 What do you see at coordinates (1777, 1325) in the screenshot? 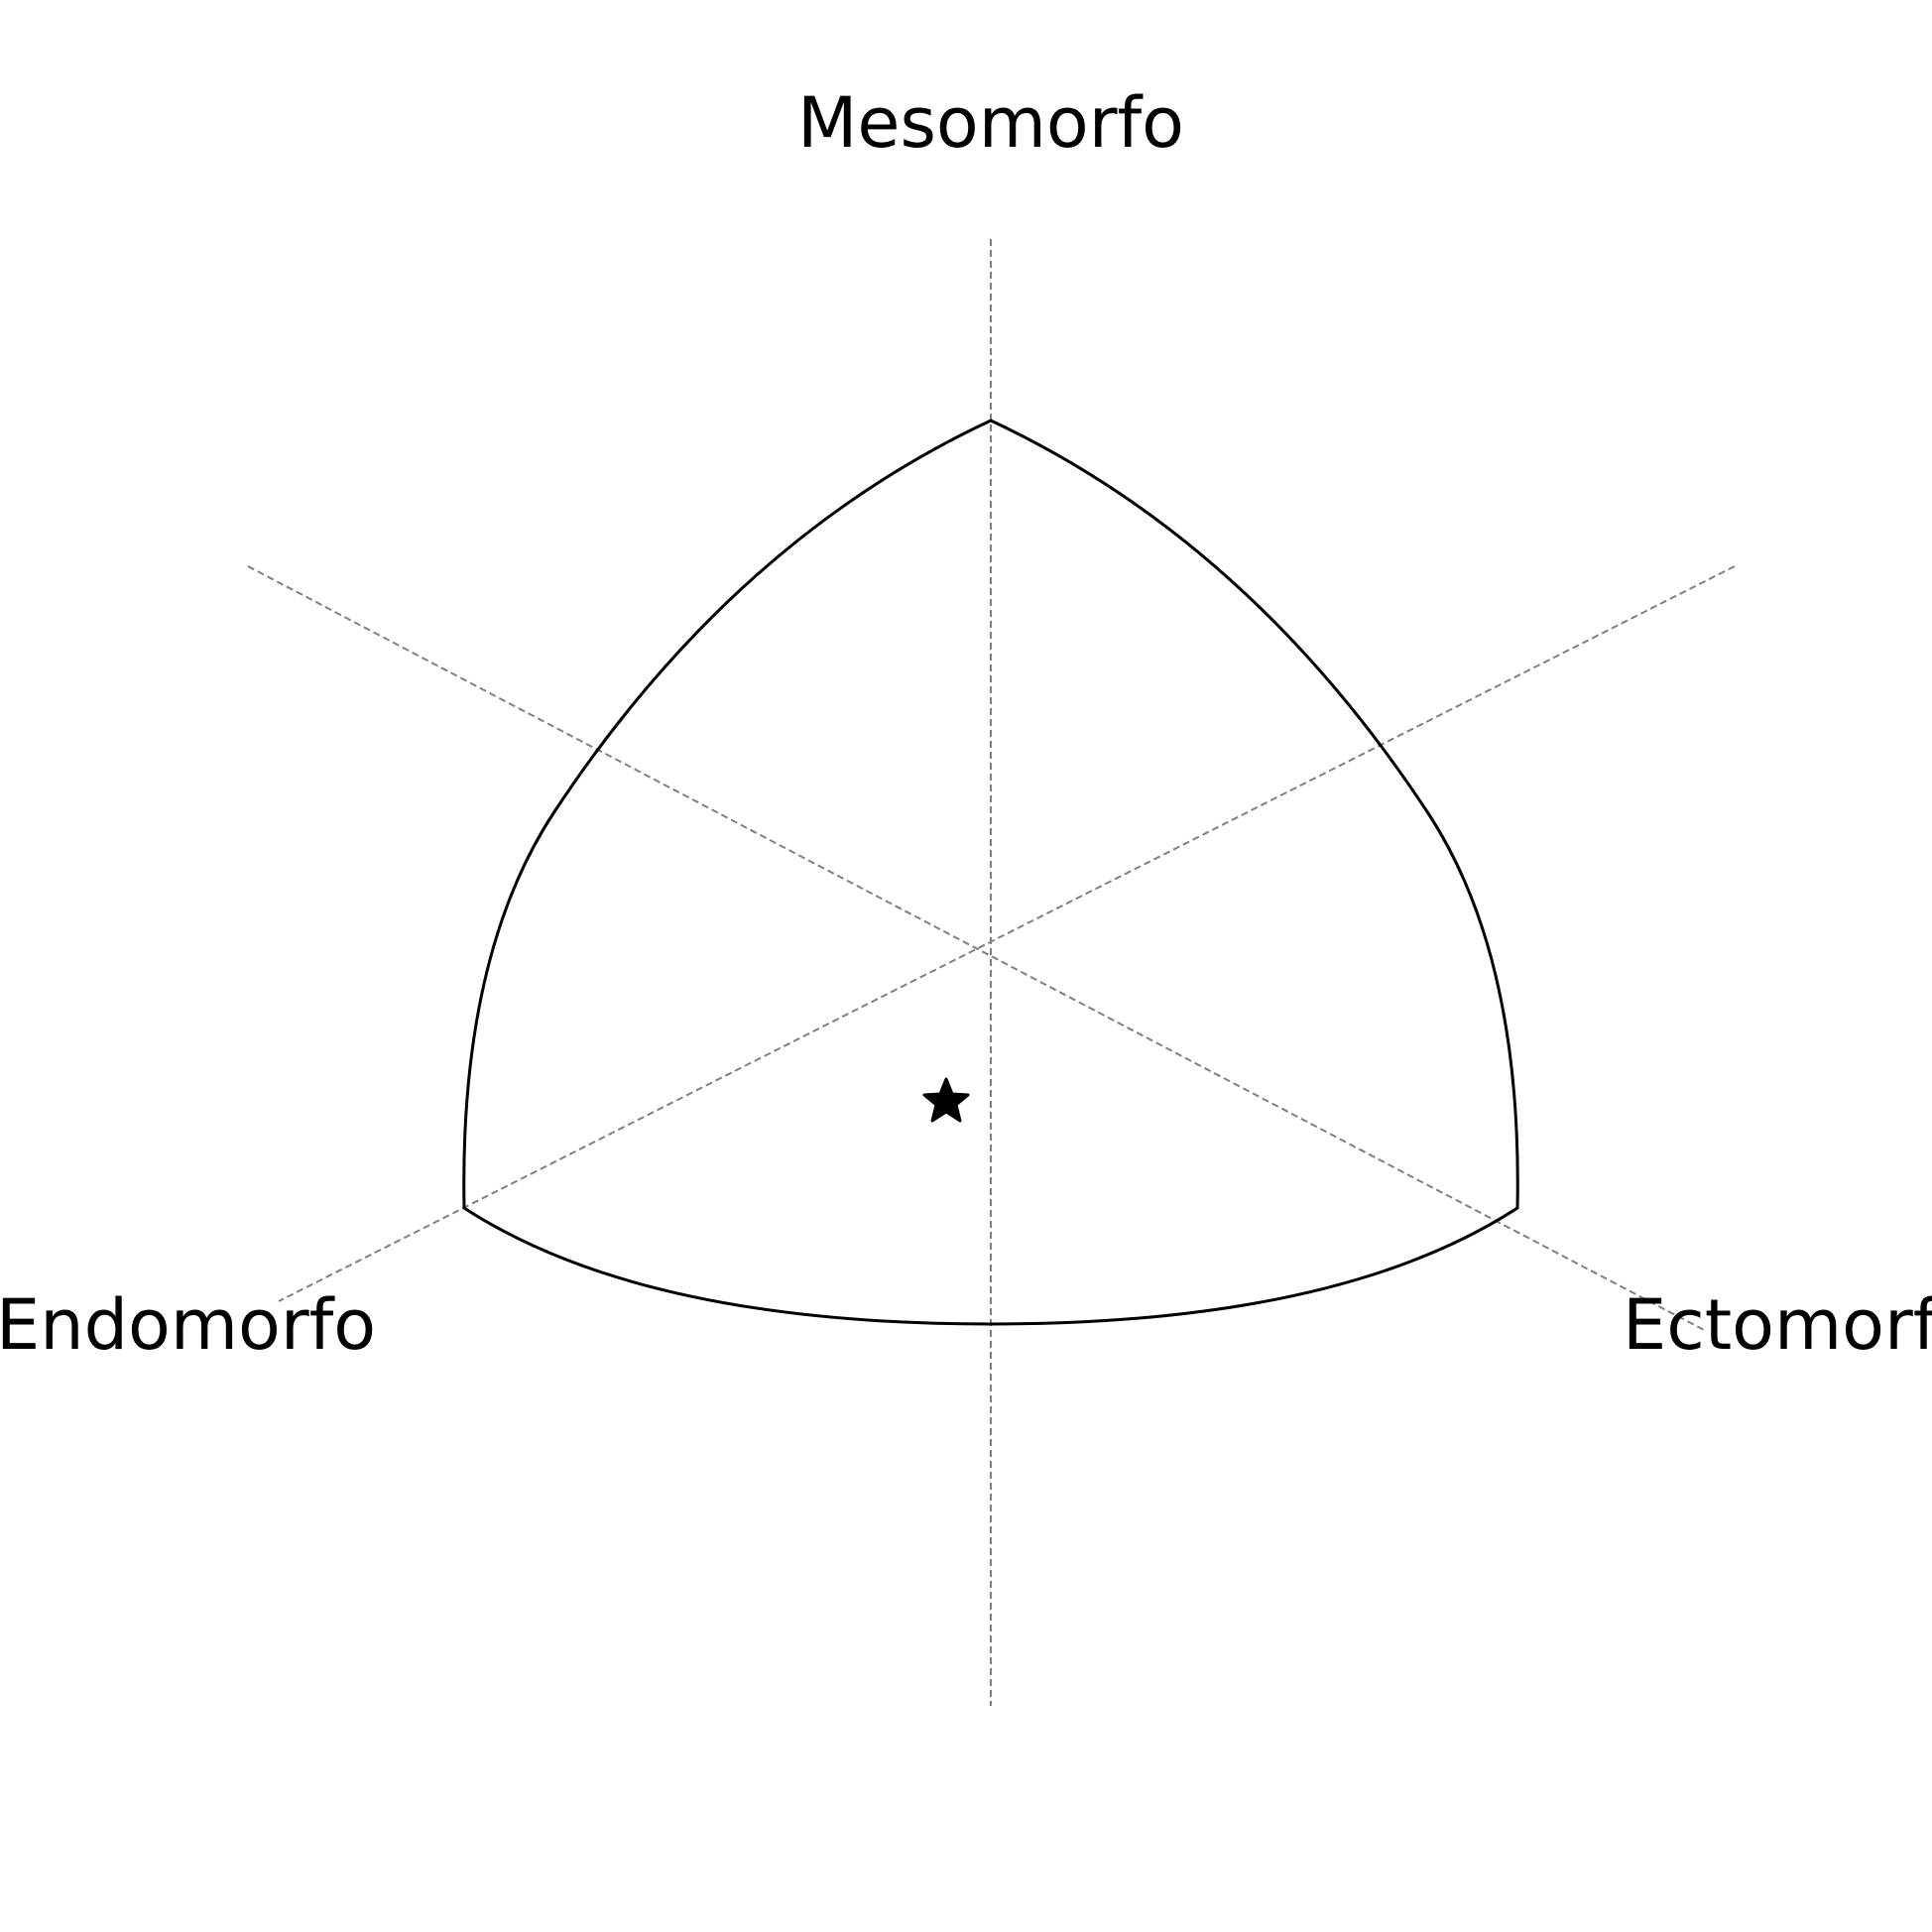
I see `label-ectomorph: Ectomorfo` at bounding box center [1777, 1325].